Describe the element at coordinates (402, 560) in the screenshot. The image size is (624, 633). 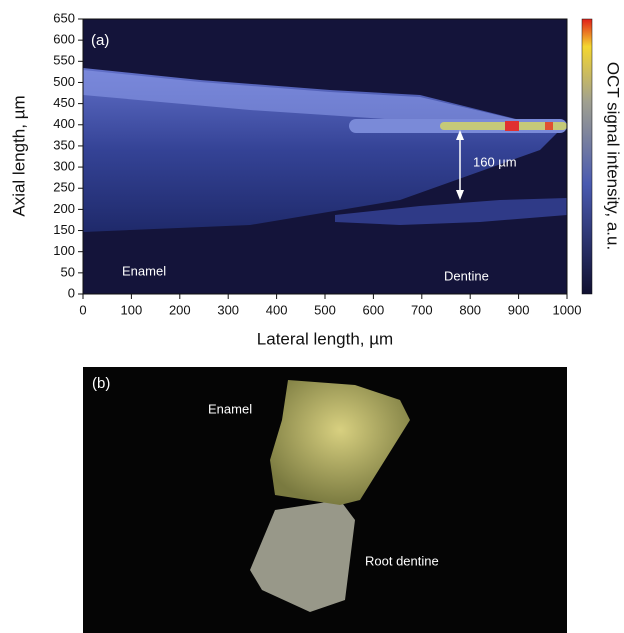
I see `annotation: Root dentine` at that location.